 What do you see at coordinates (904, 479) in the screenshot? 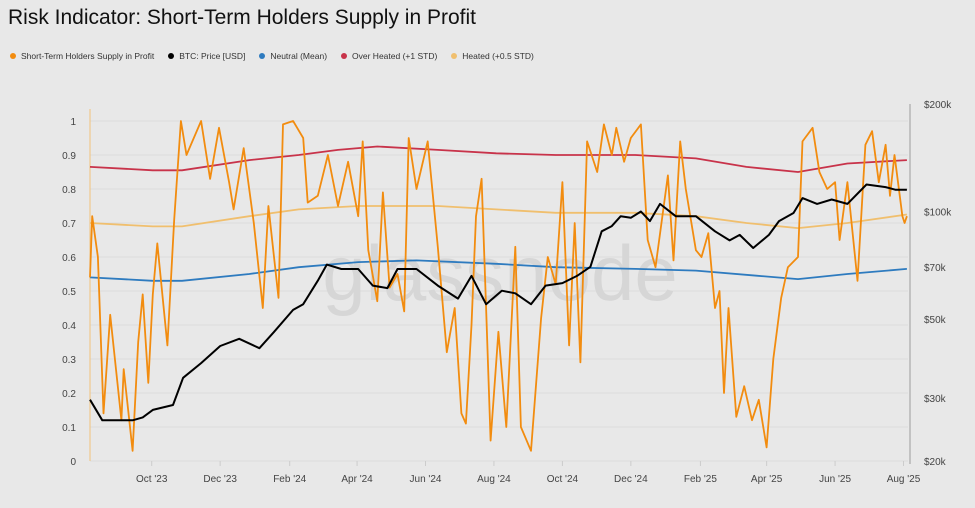
I see `x-tick-label: Aug '25` at bounding box center [904, 479].